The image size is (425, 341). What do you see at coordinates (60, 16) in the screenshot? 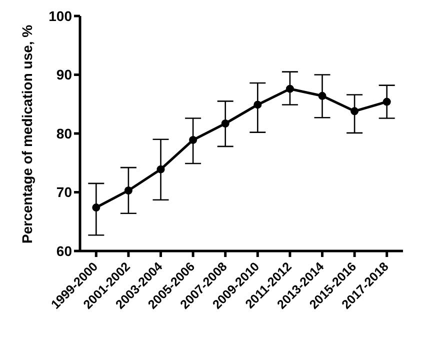
I see `y-tick-label: 100` at bounding box center [60, 16].